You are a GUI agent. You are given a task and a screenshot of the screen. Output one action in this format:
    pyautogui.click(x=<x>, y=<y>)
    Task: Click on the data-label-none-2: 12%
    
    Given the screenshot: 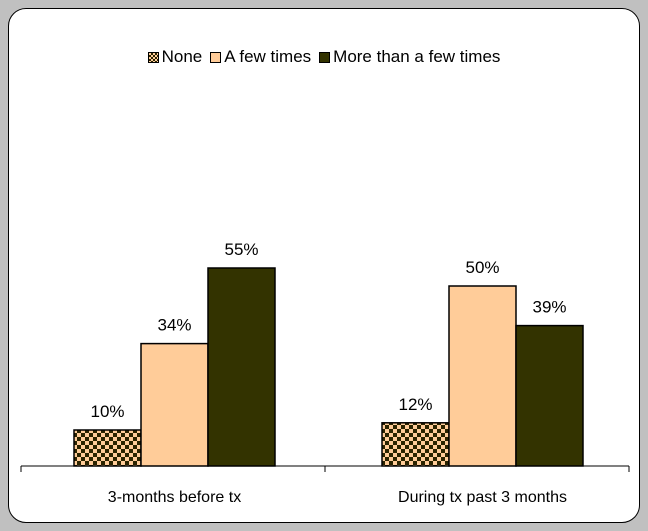 What is the action you would take?
    pyautogui.click(x=415, y=404)
    